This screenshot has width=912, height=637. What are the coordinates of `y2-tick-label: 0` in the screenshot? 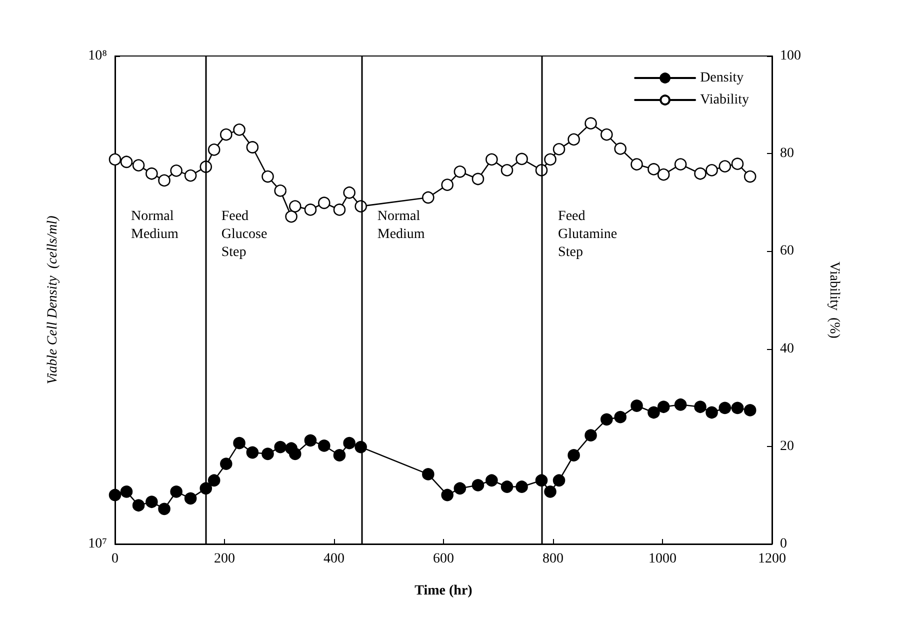 It's located at (783, 544).